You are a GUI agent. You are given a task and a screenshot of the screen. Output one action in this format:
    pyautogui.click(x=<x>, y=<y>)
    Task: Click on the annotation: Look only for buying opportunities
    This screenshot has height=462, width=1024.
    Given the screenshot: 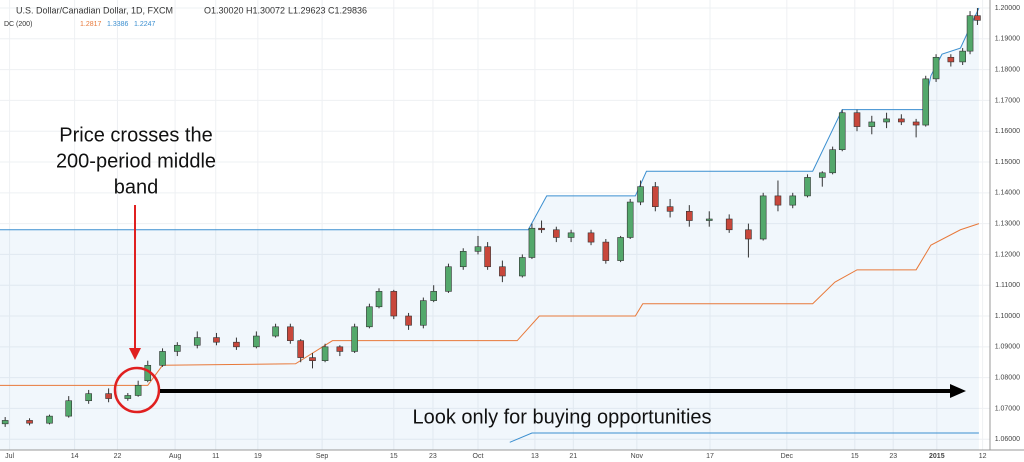 What is the action you would take?
    pyautogui.click(x=561, y=417)
    